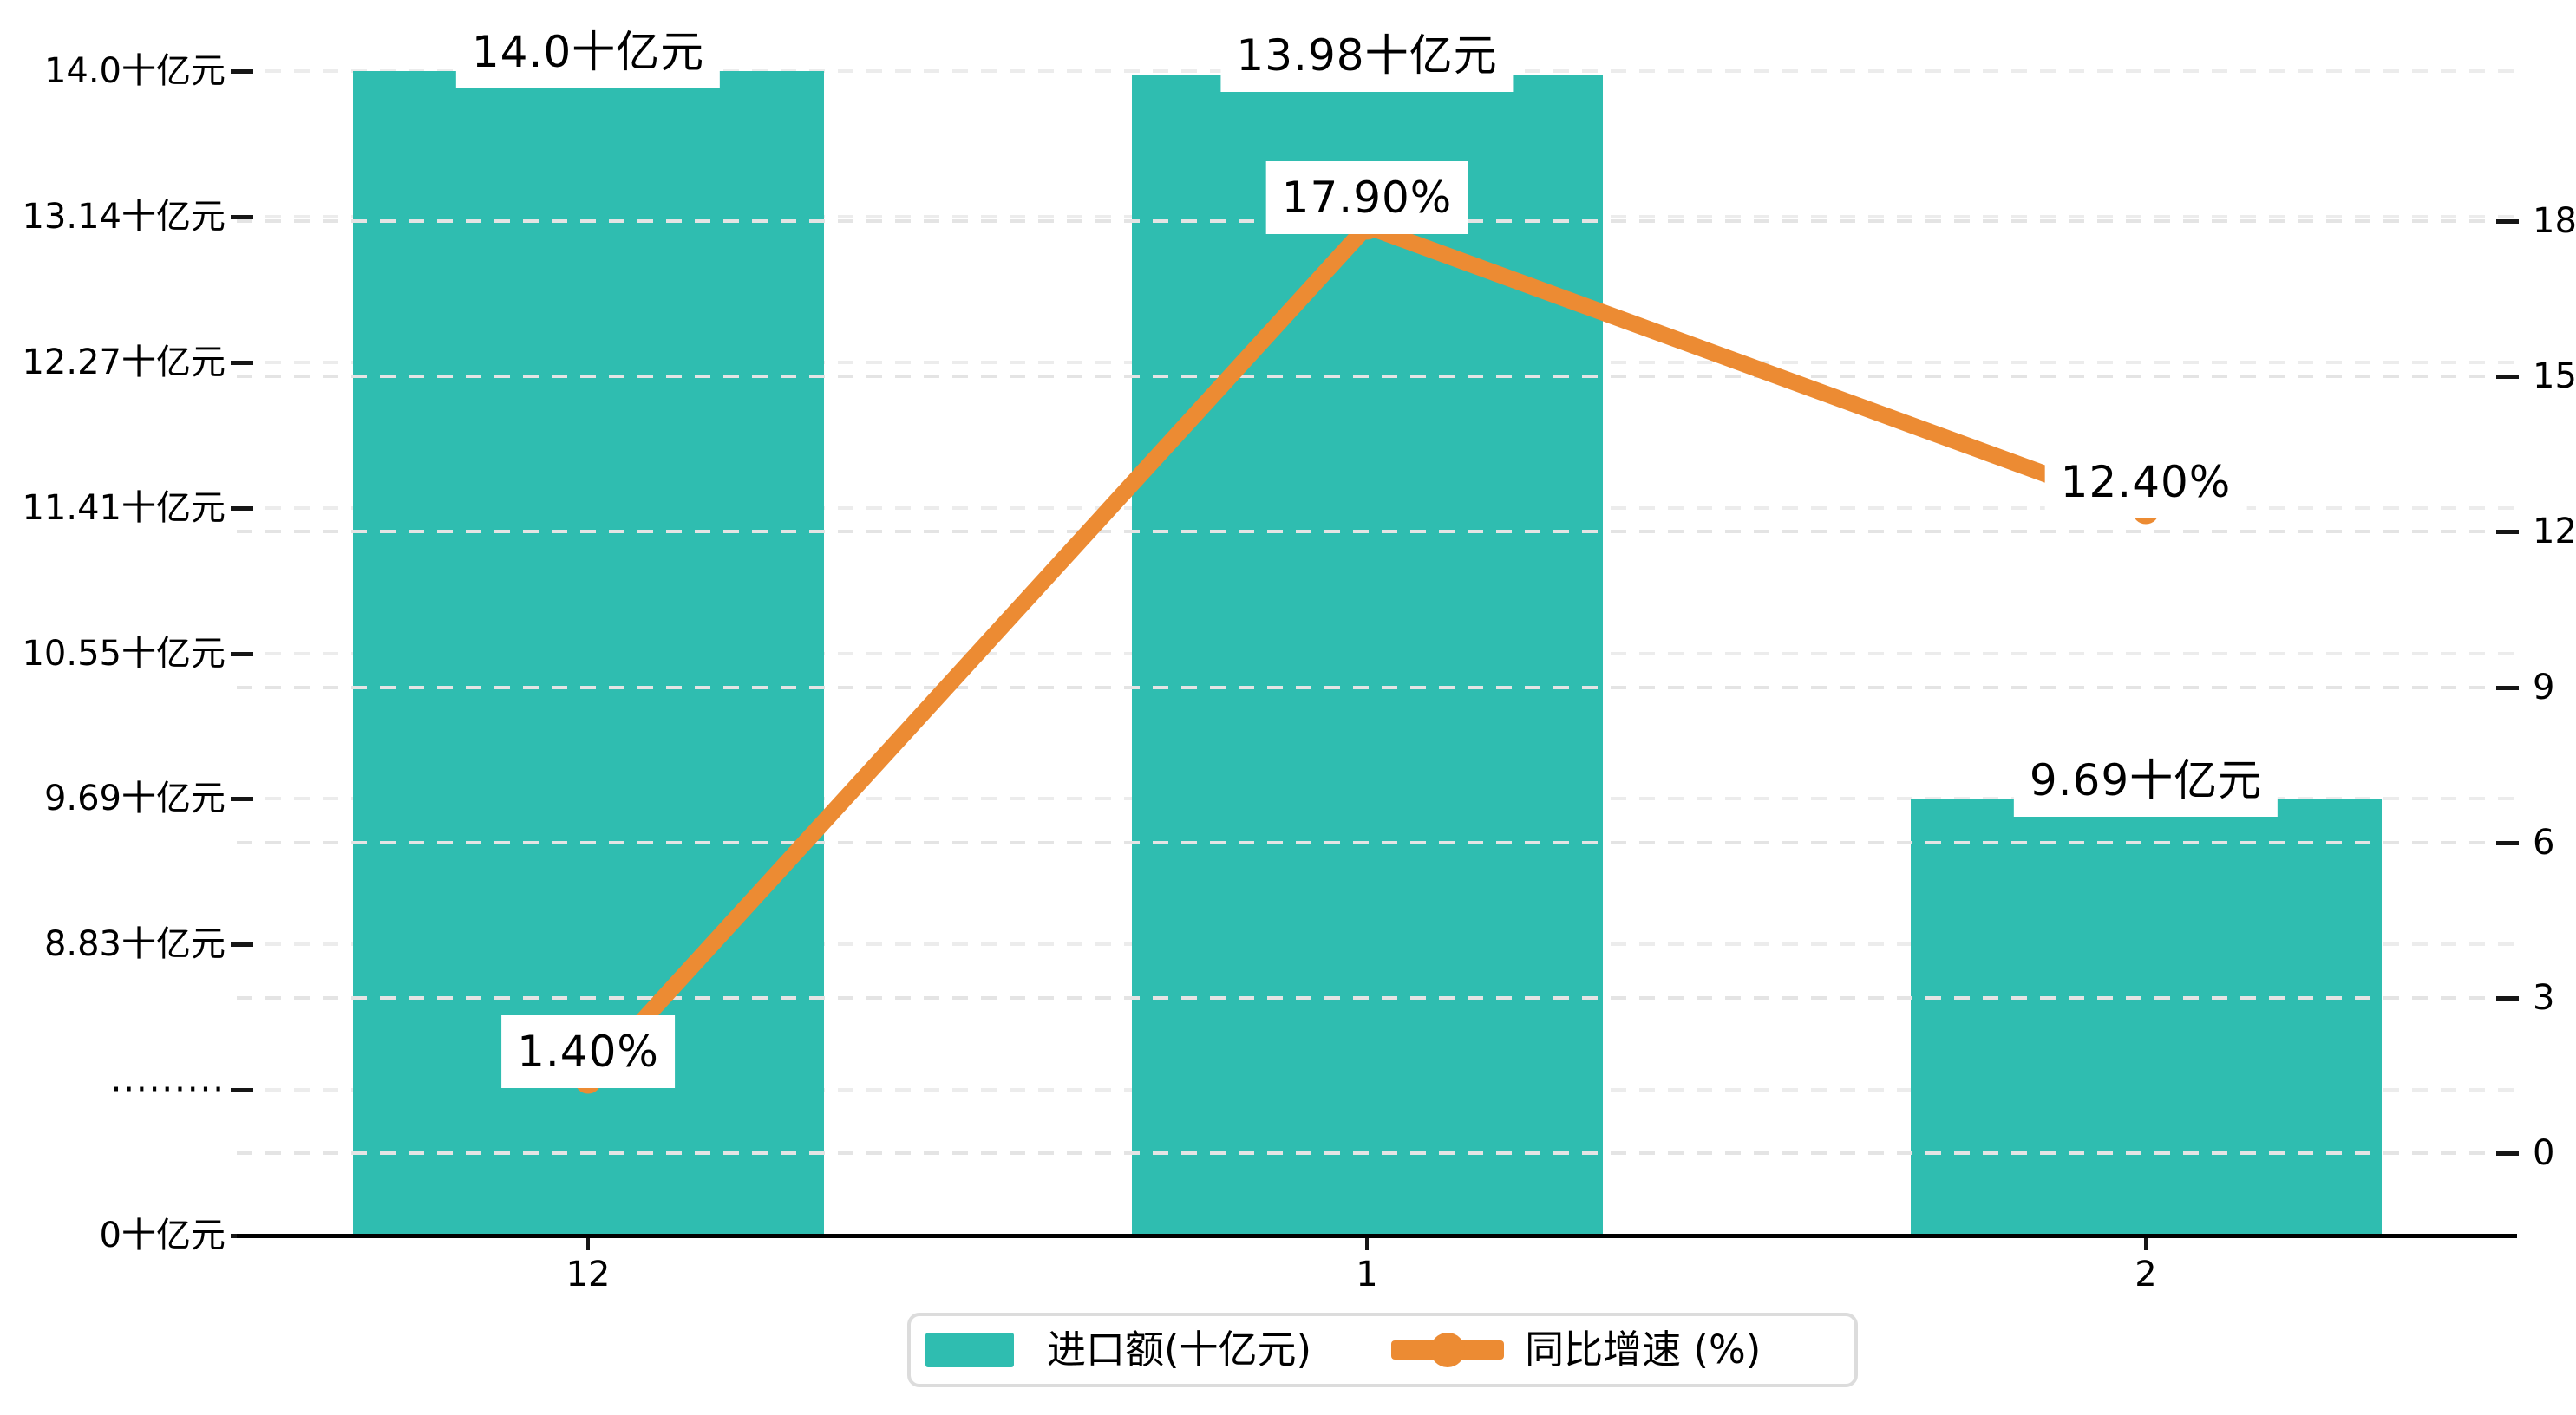  What do you see at coordinates (1377, 1236) in the screenshot?
I see `x-axis-line` at bounding box center [1377, 1236].